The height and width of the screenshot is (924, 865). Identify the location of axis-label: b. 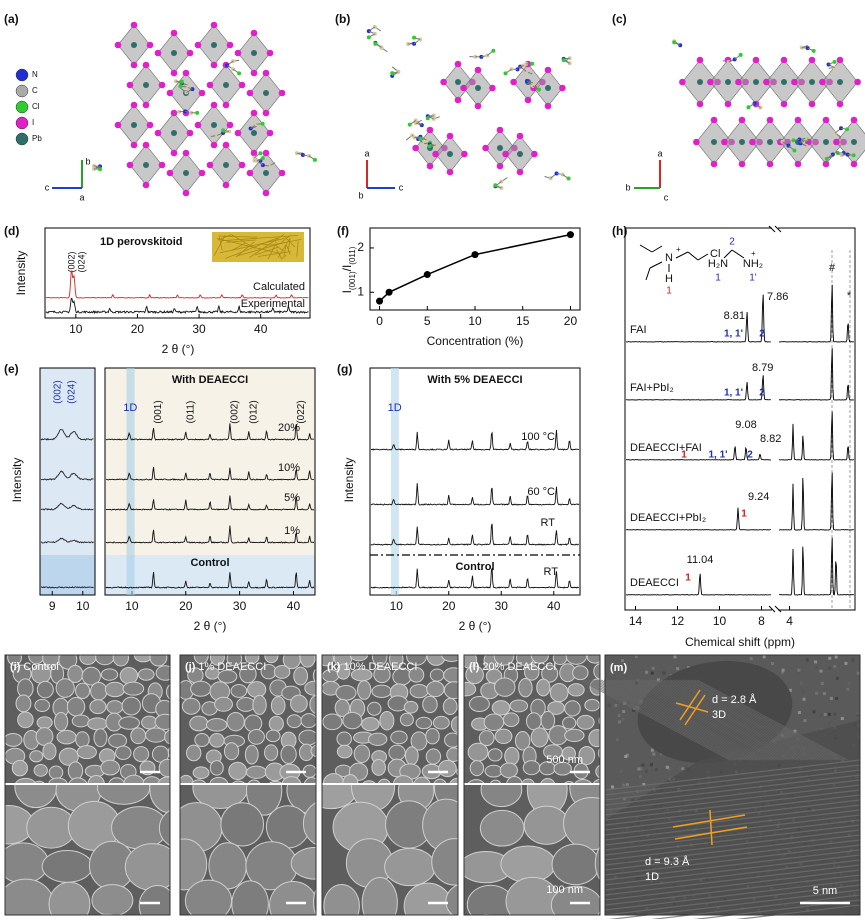
(627, 187).